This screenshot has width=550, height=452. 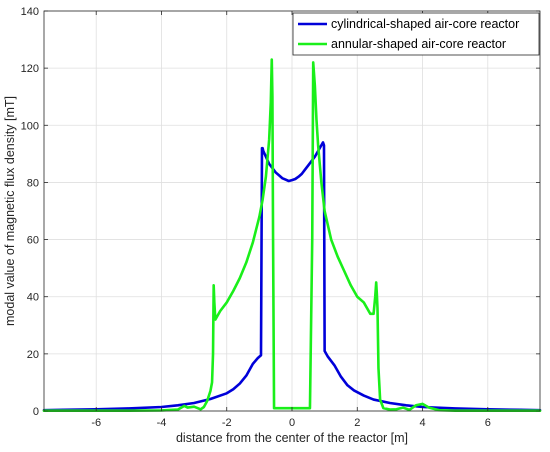 I want to click on legend-label-cylindrical: cylindrical-shaped air-core reactor, so click(x=425, y=24).